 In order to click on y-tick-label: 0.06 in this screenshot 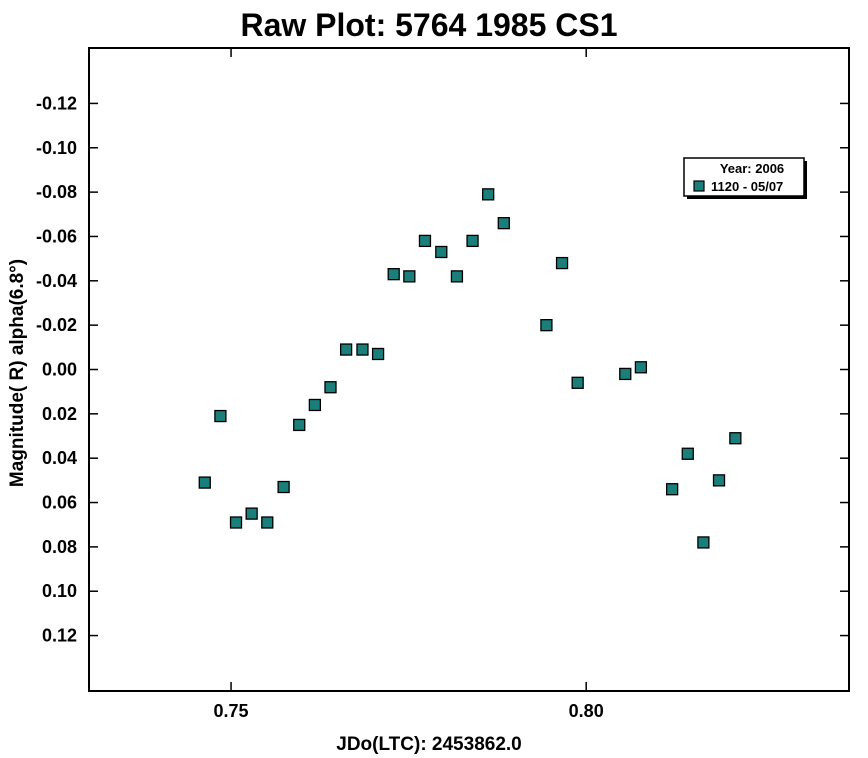, I will do `click(59, 503)`.